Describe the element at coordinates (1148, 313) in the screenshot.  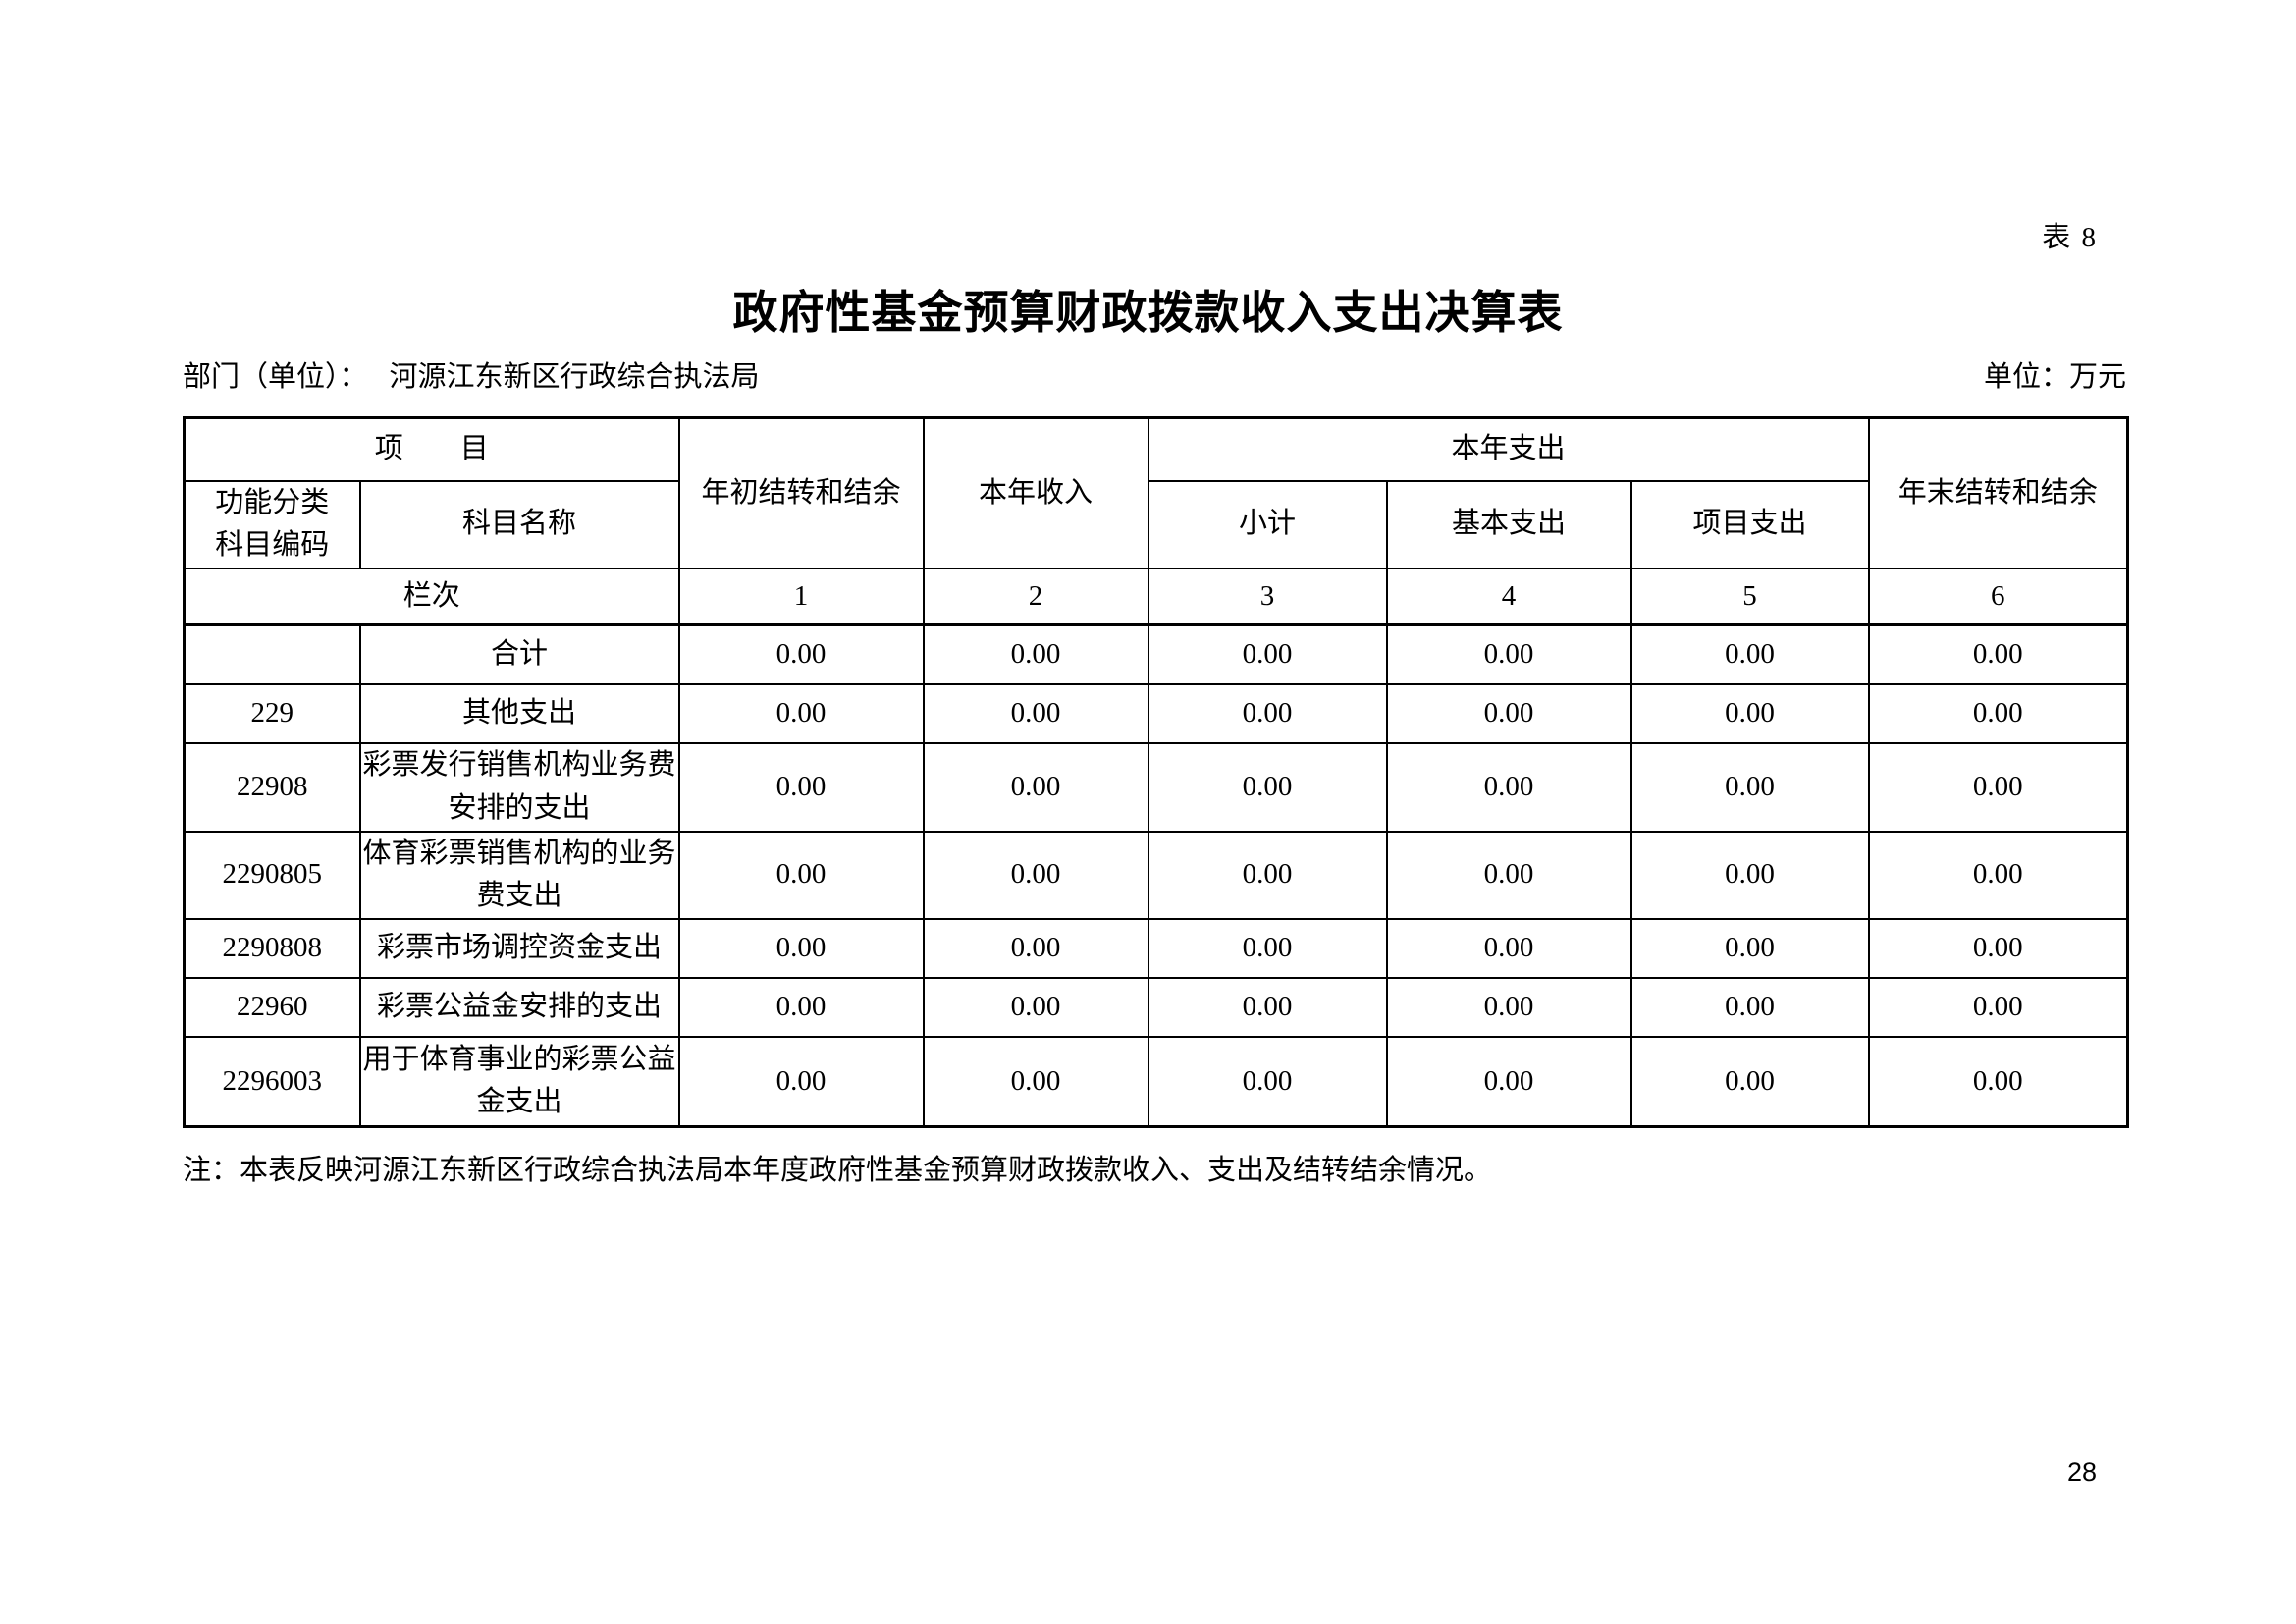
I see `page-title: 政府性基金预算财政拨款收入支出决算表` at that location.